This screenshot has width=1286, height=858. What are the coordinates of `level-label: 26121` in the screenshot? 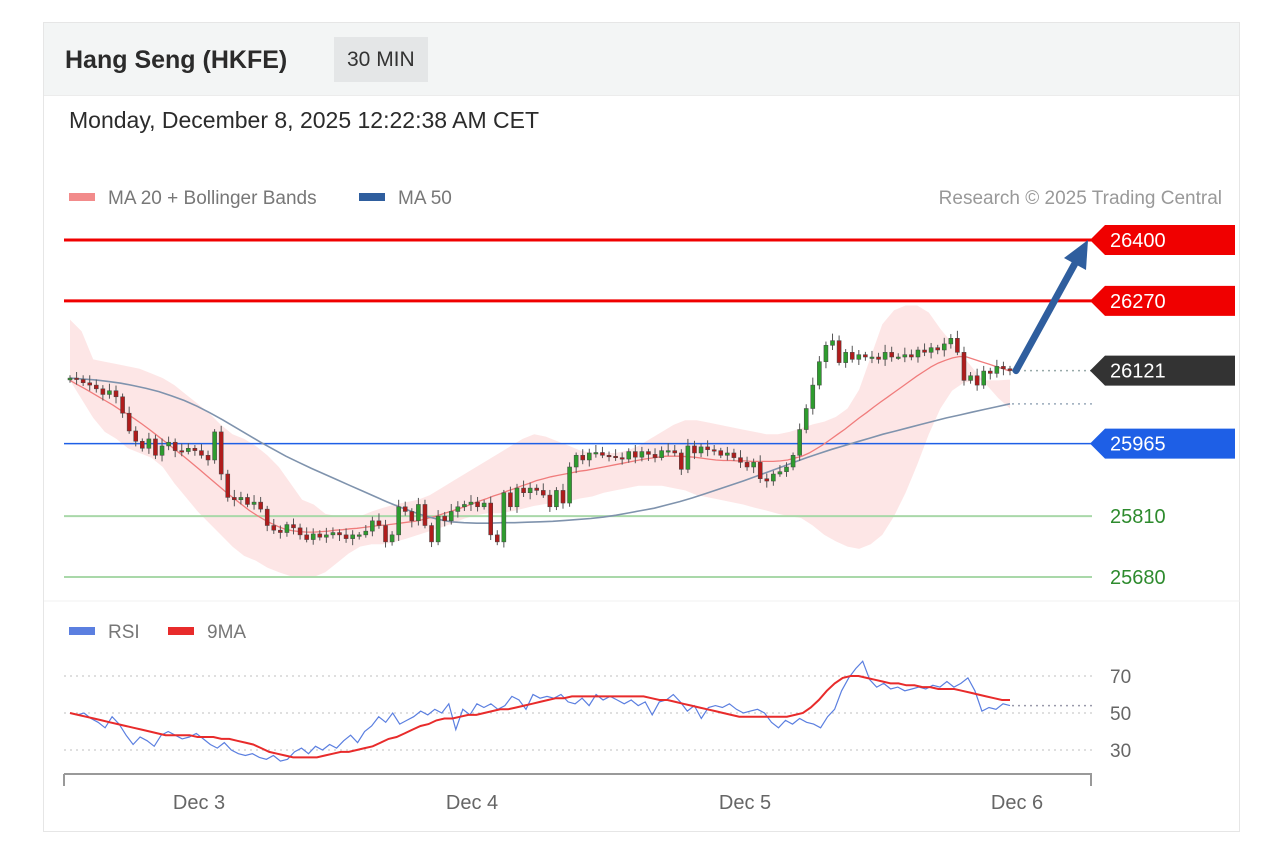 It's located at (1138, 372).